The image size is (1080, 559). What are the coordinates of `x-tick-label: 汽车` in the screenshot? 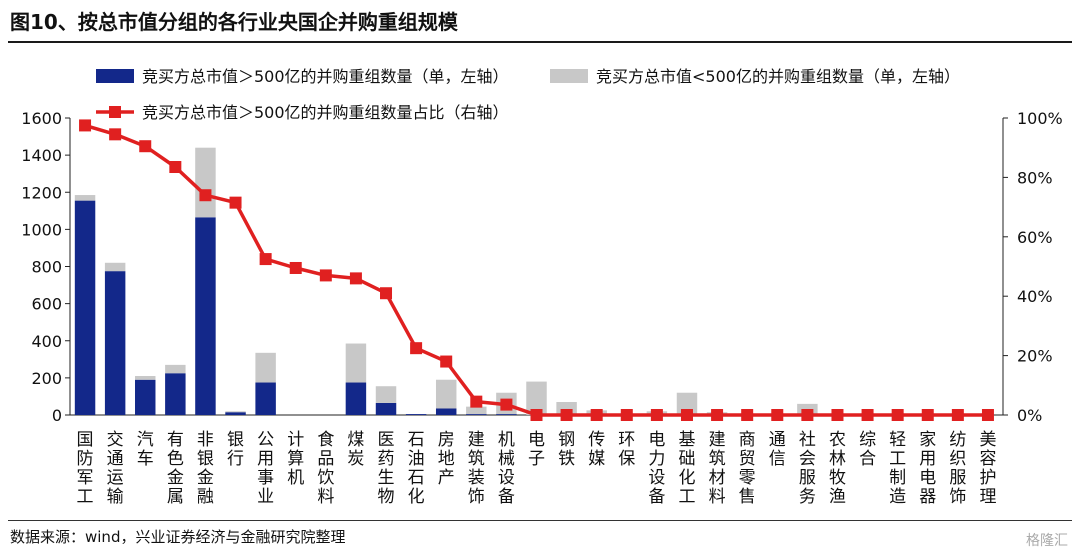 It's located at (145, 449).